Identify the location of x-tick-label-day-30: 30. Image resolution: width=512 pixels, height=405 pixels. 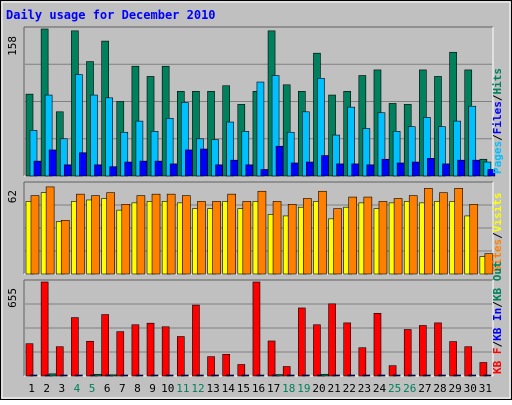
(470, 388).